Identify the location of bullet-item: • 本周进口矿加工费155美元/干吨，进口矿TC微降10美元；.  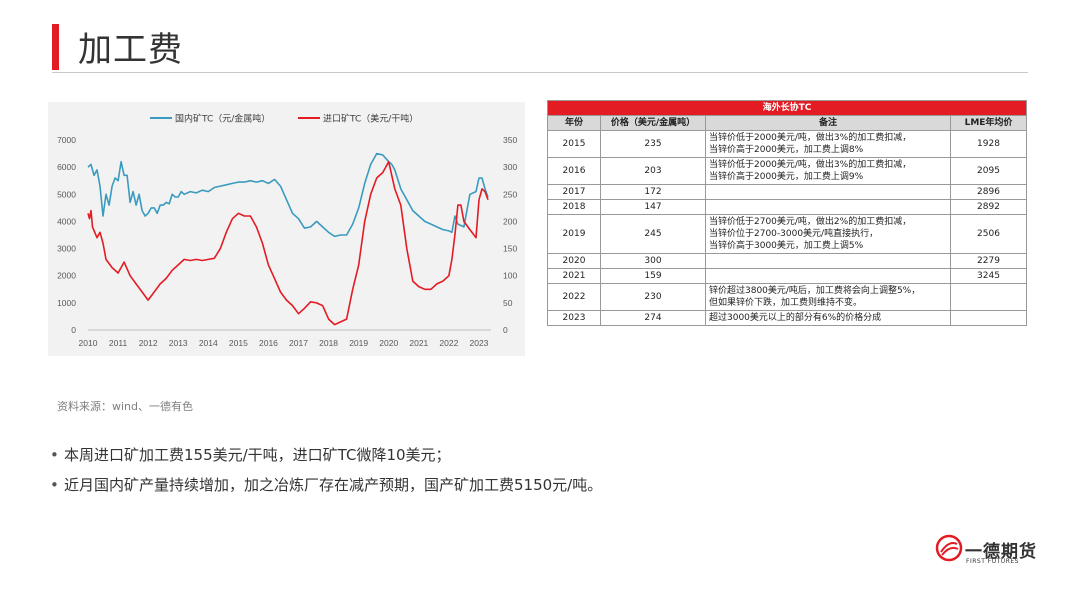
(326, 455).